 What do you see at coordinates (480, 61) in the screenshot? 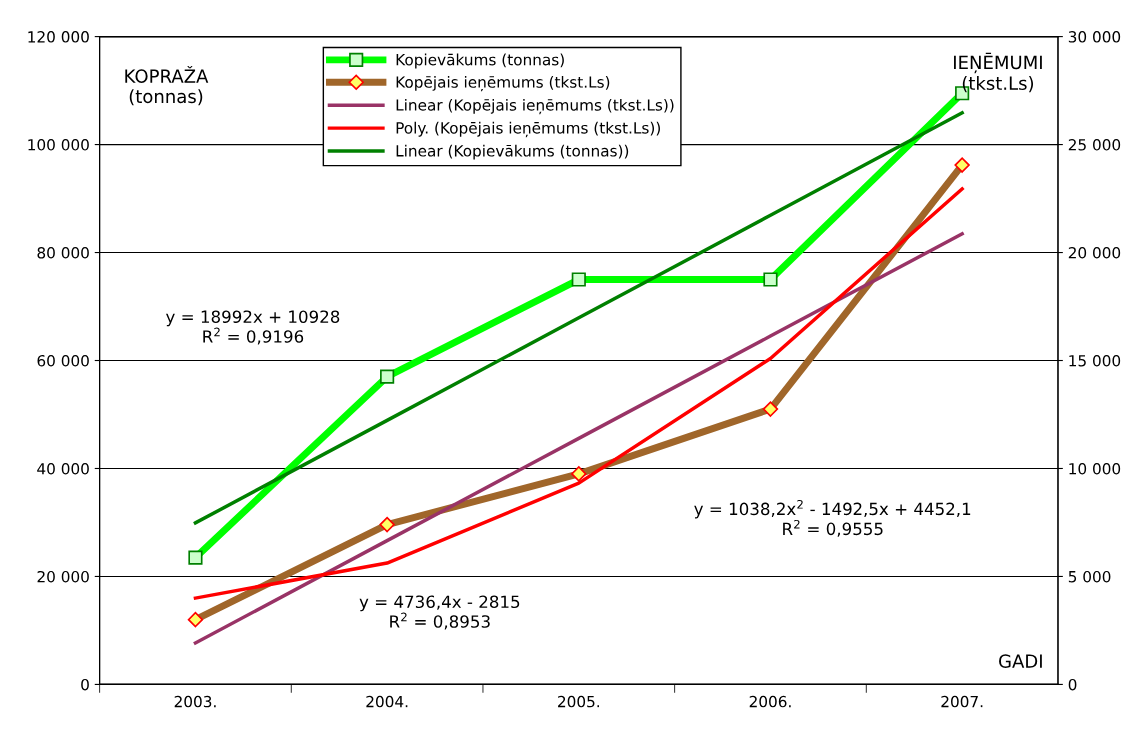
I see `legend-label: Kopievākums (tonnas)` at bounding box center [480, 61].